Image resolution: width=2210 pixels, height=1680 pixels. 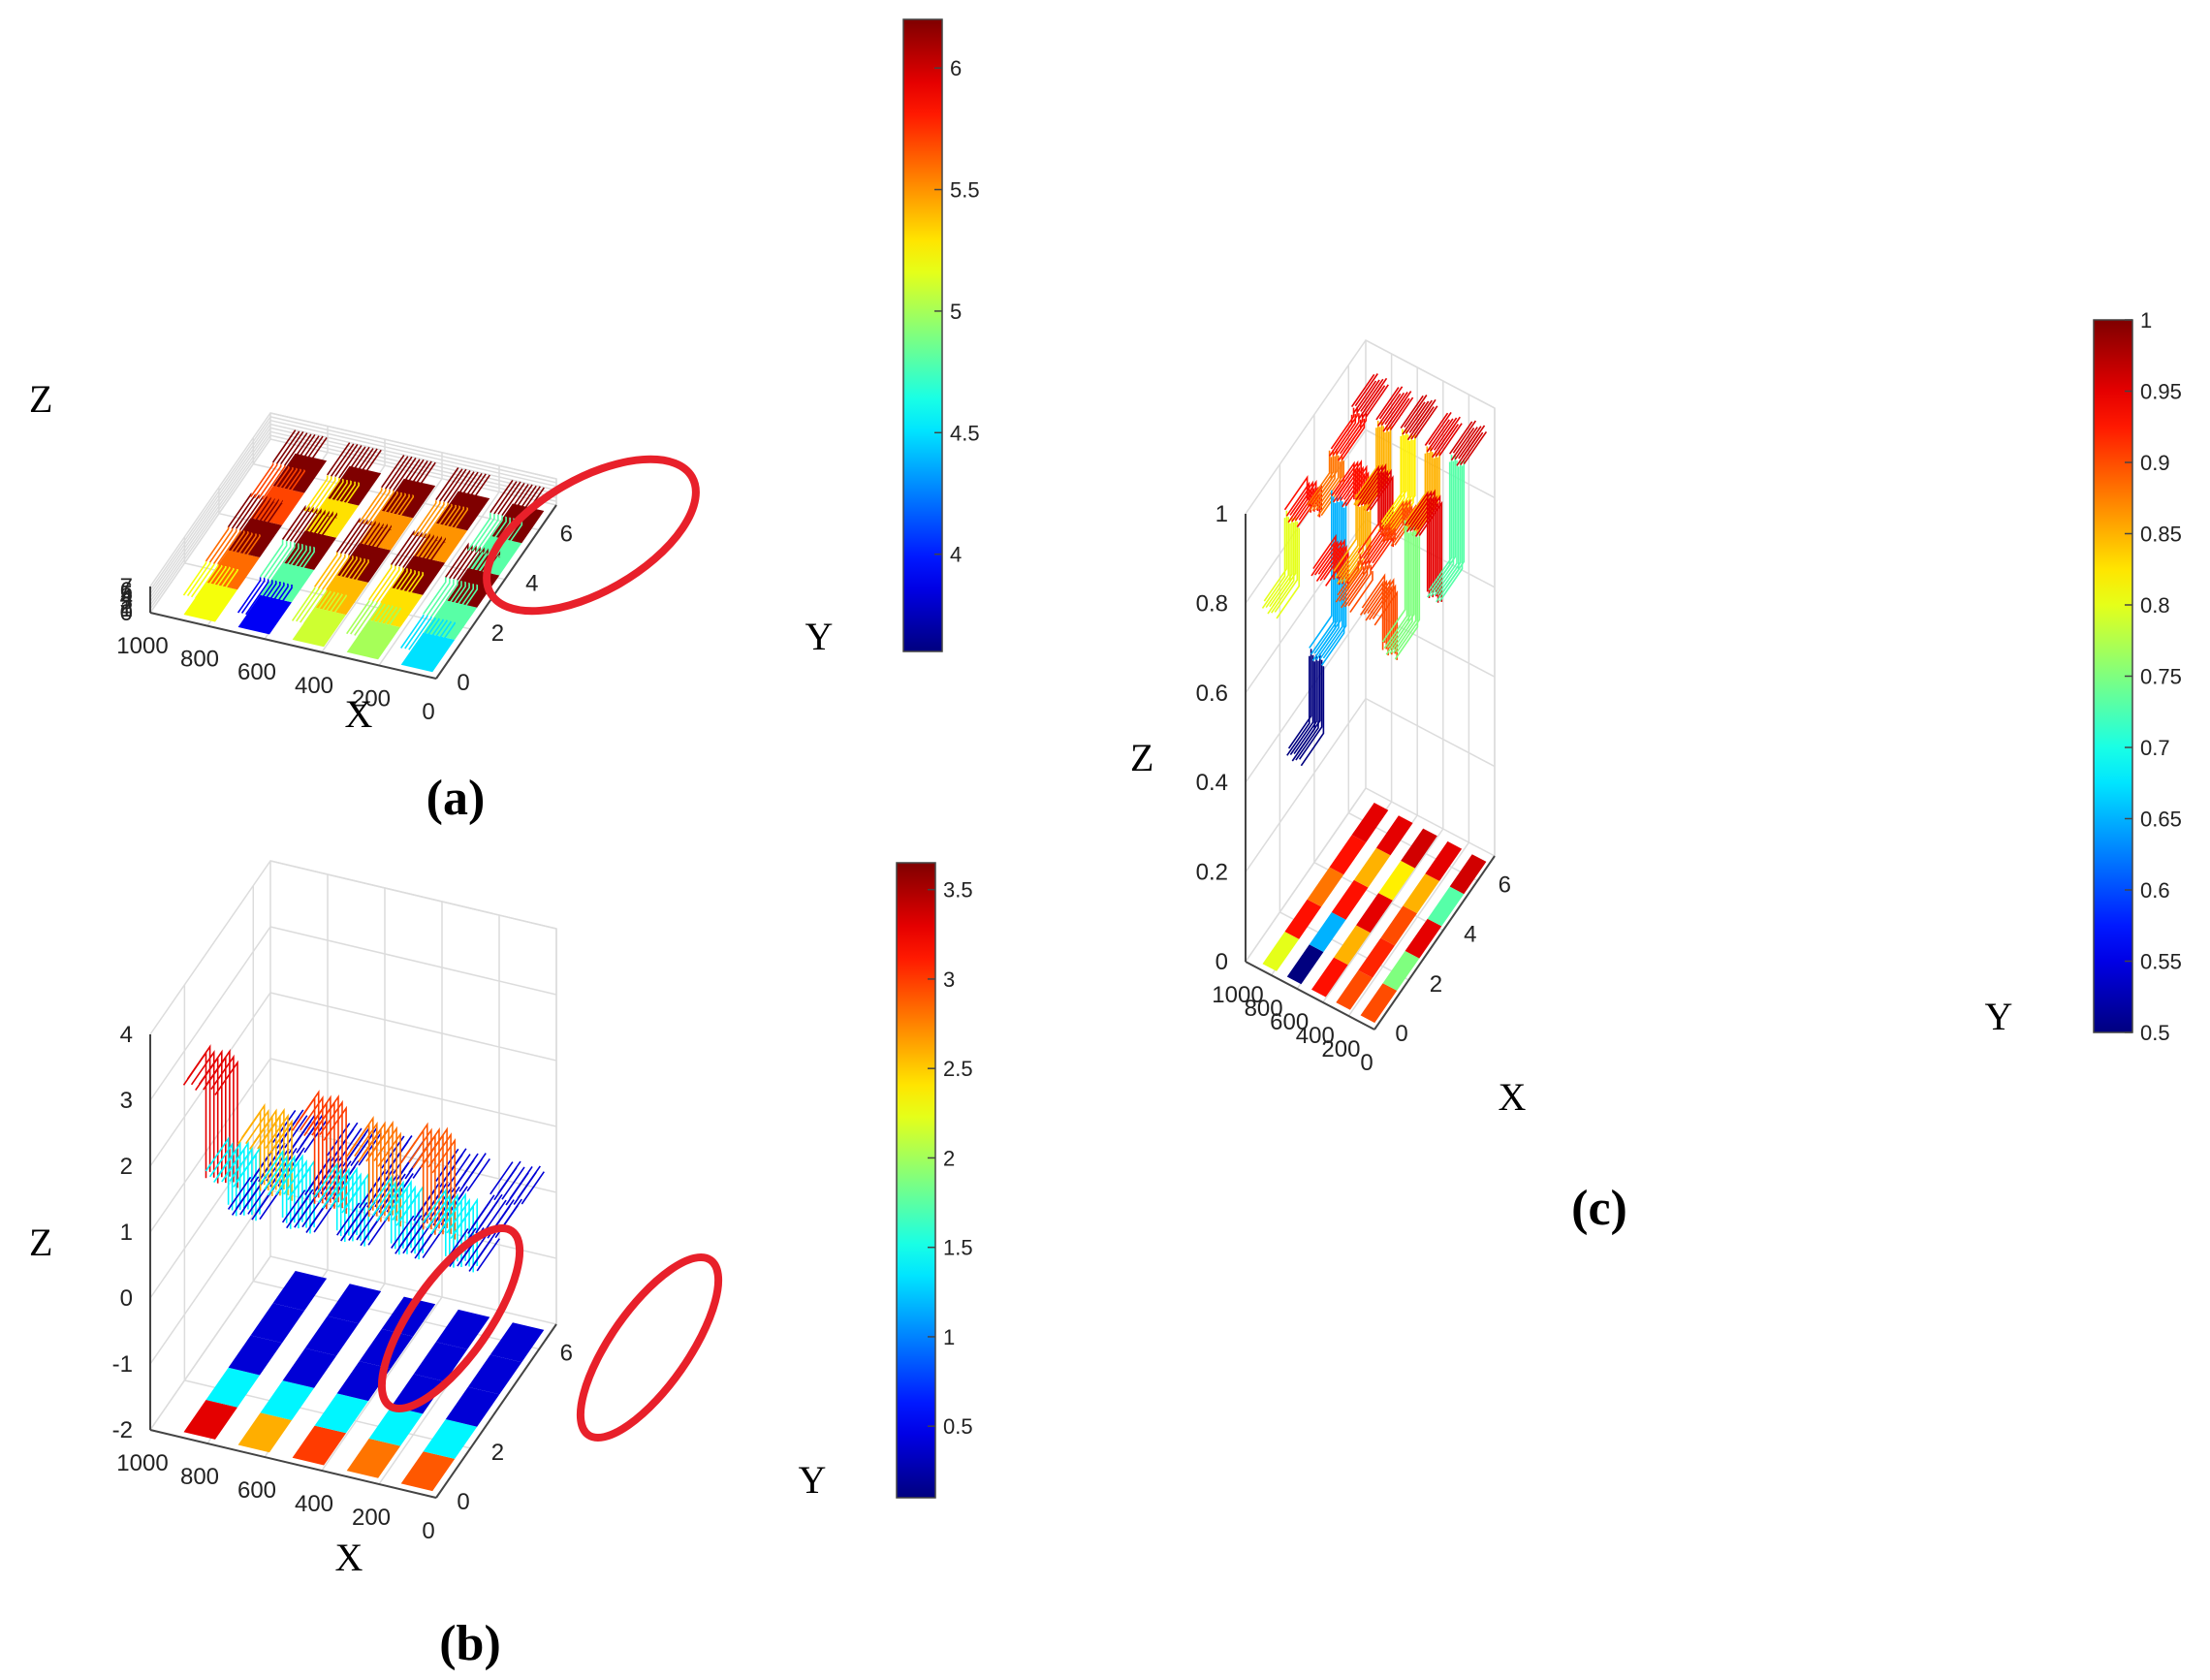 I want to click on z-tick-label: 3, so click(x=127, y=1101).